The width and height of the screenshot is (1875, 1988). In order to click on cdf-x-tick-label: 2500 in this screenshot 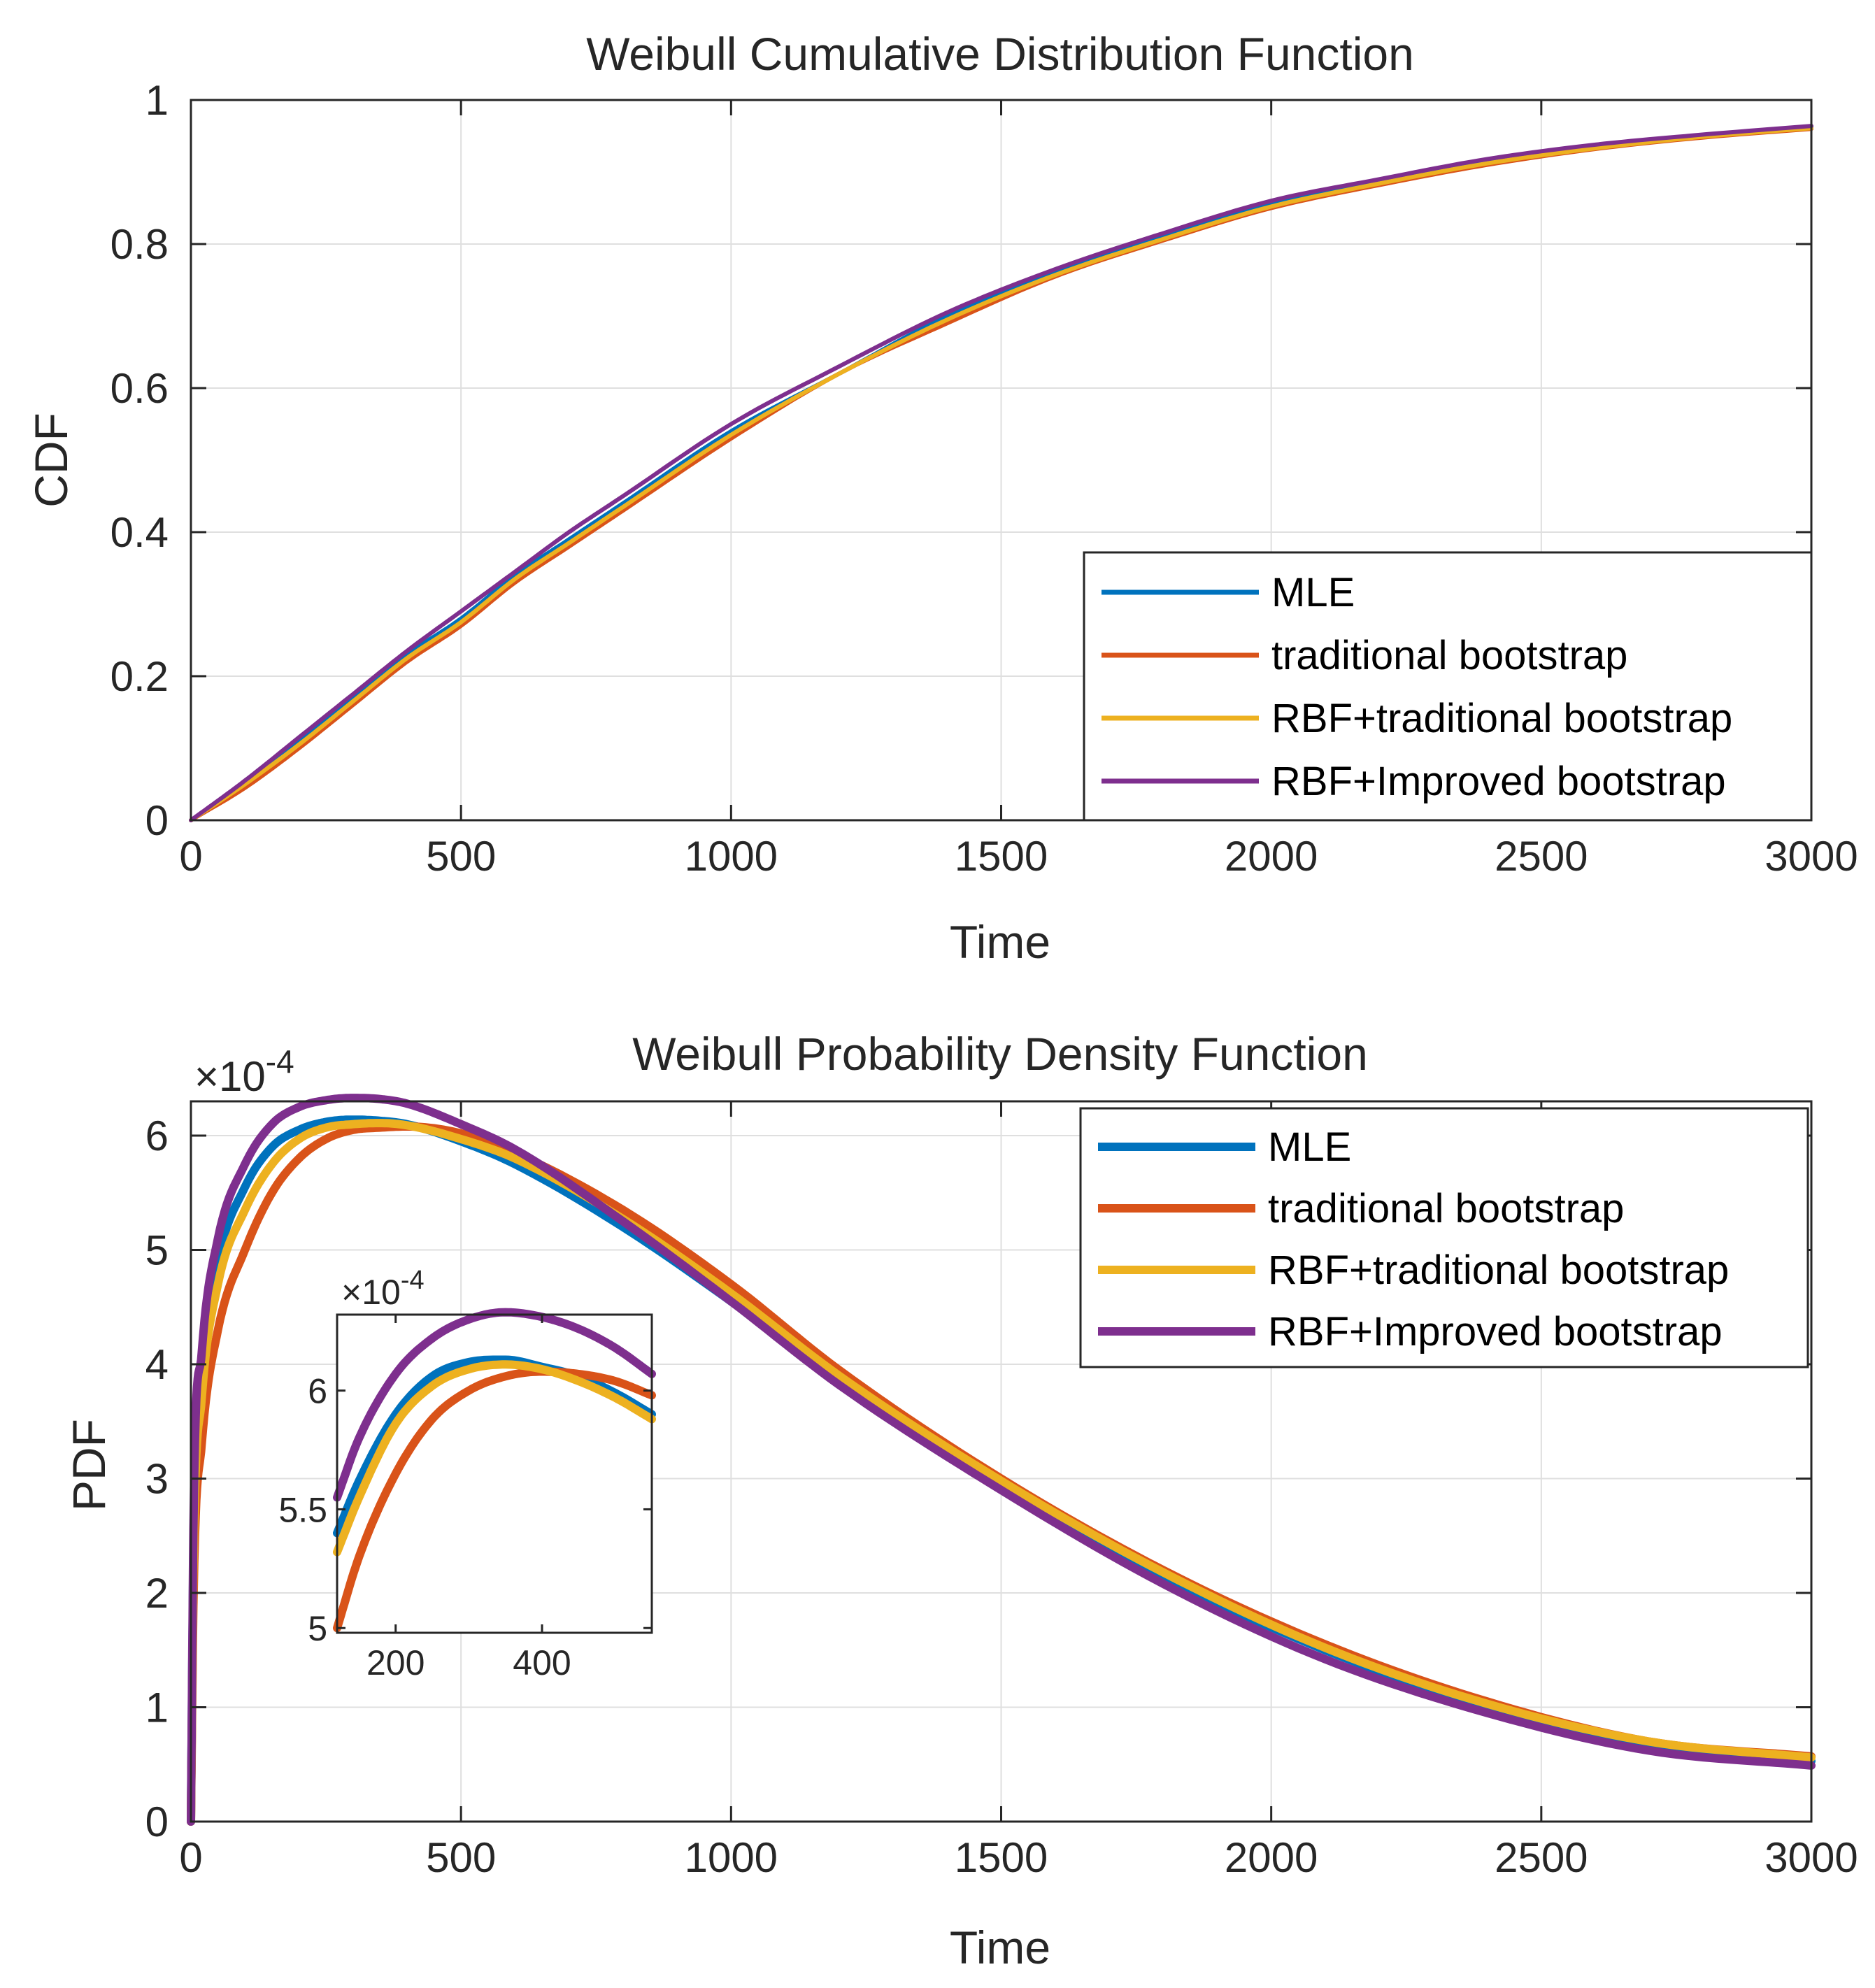, I will do `click(1541, 857)`.